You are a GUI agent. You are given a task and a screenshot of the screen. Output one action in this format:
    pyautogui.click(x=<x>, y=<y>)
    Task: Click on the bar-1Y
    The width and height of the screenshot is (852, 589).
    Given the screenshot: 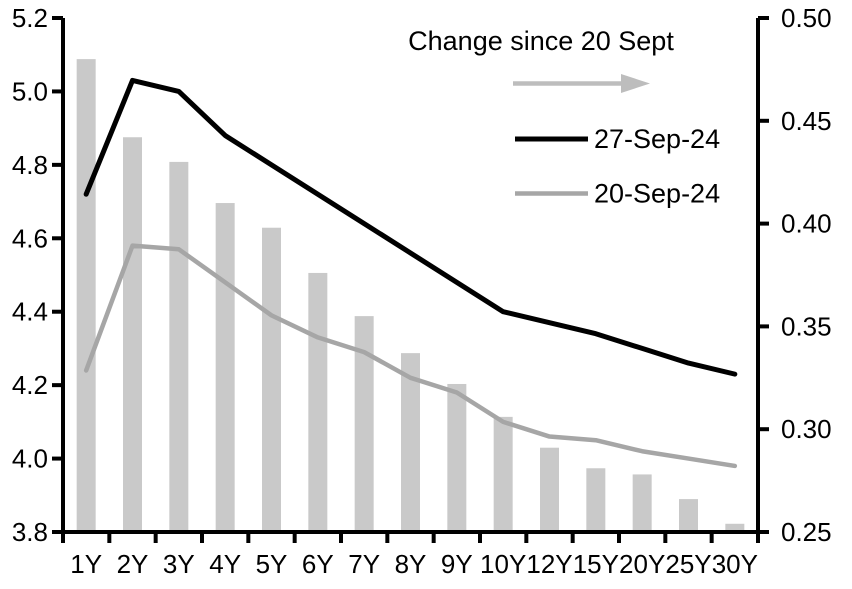 What is the action you would take?
    pyautogui.click(x=86, y=295)
    